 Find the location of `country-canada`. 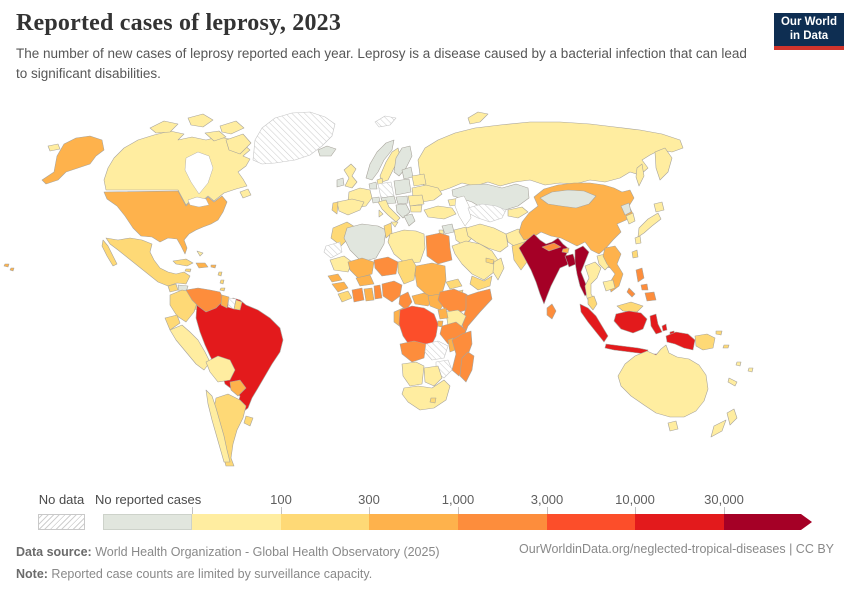

country-canada is located at coordinates (177, 168).